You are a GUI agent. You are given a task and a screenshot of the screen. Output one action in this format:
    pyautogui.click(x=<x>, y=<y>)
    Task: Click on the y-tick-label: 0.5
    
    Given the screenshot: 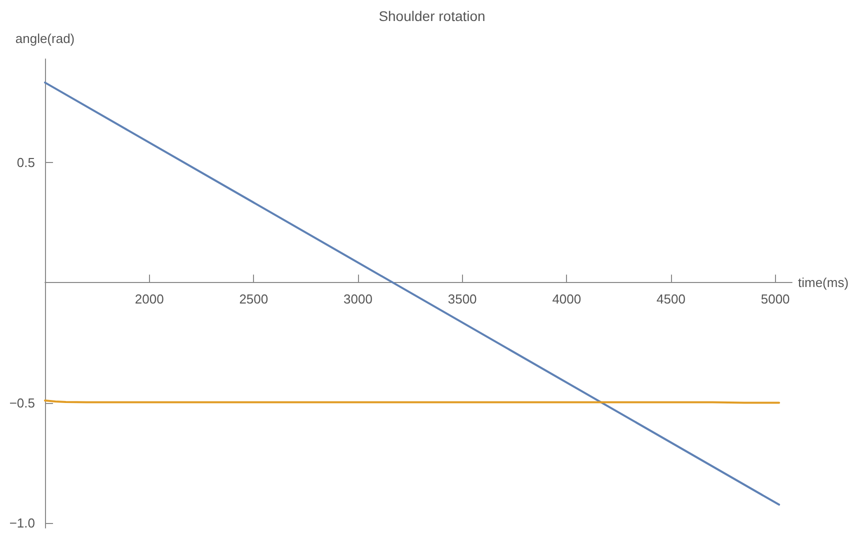 What is the action you would take?
    pyautogui.click(x=25, y=162)
    